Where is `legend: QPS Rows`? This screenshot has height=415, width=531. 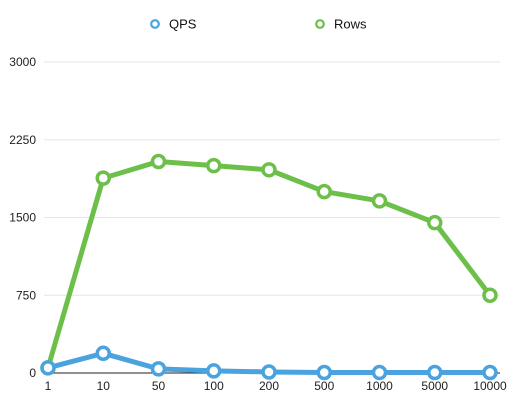 legend: QPS Rows is located at coordinates (258, 24).